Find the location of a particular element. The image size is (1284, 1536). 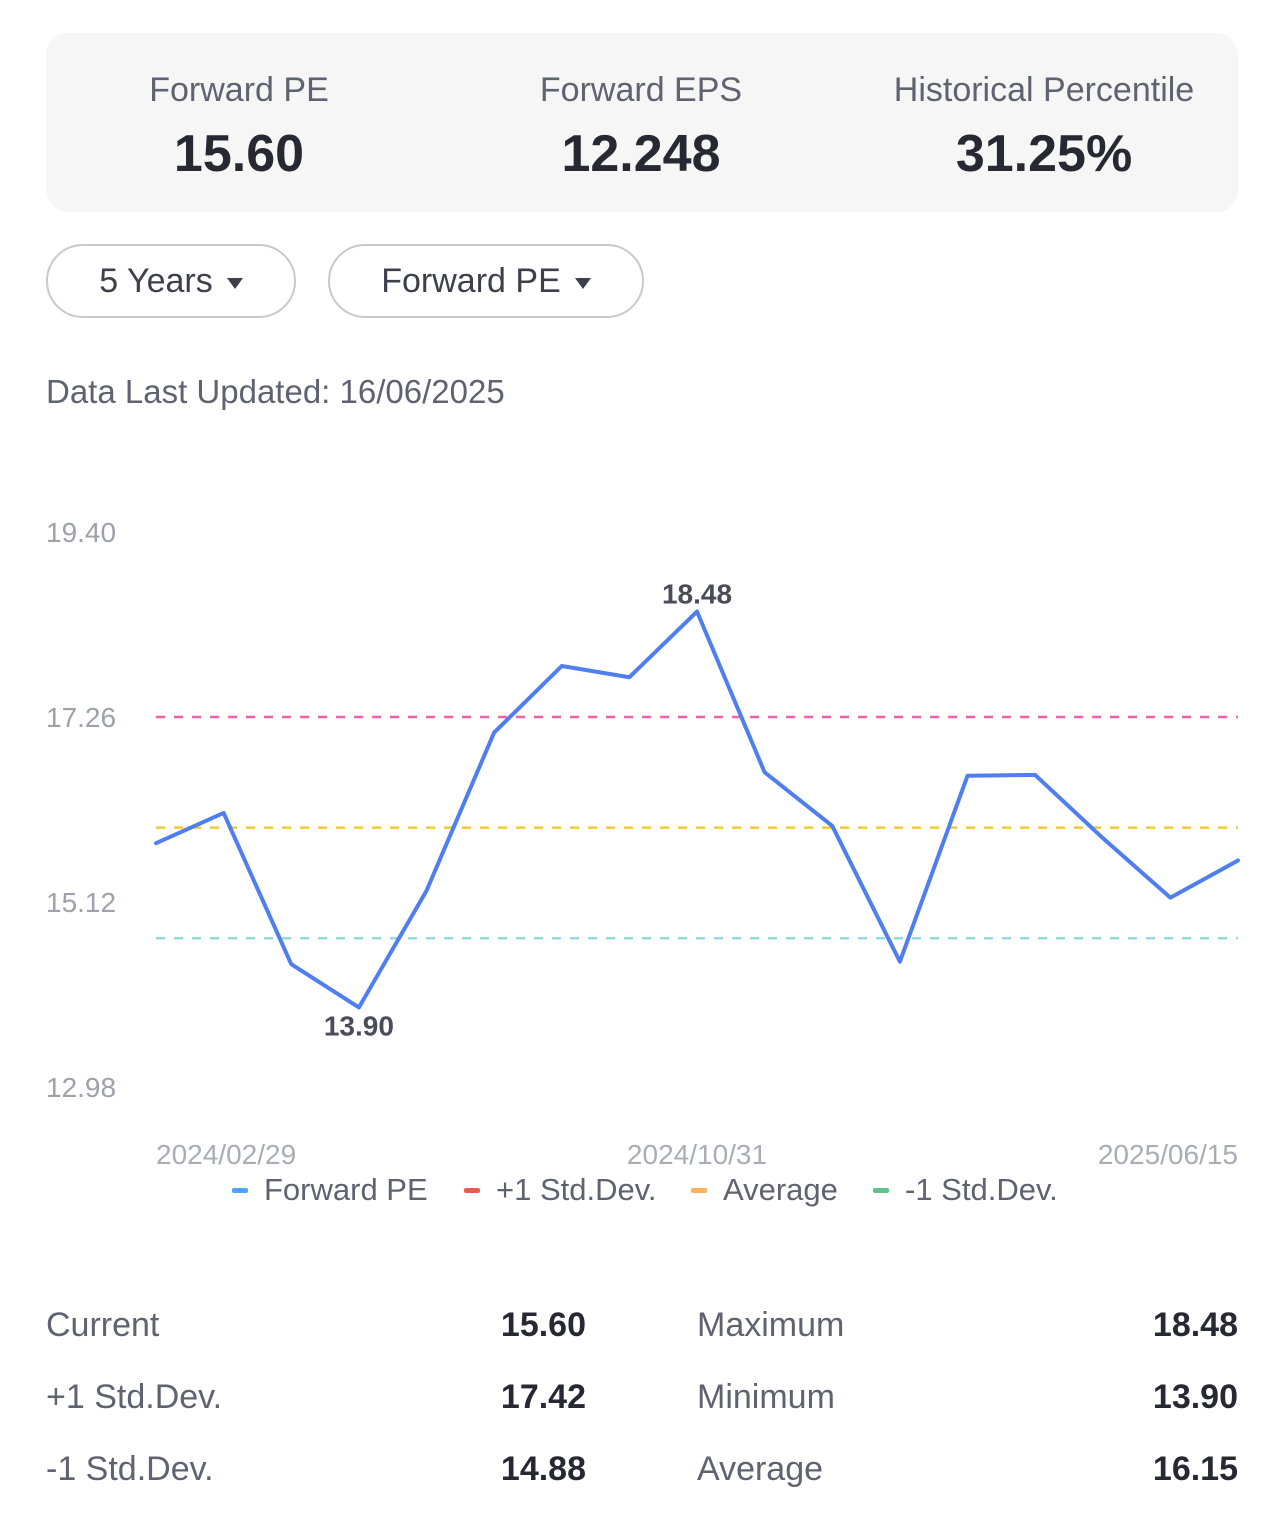

stat-row-plus-std: +1 Std.Dev. 17.42 is located at coordinates (316, 1397).